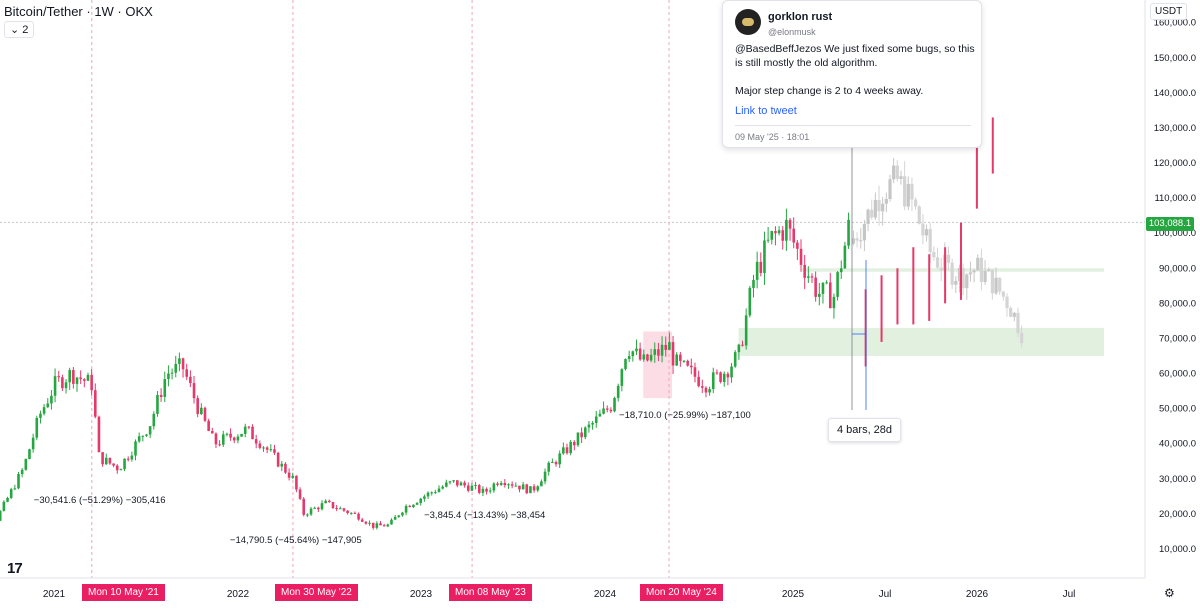 This screenshot has width=1200, height=609. Describe the element at coordinates (1175, 58) in the screenshot. I see `y-tick-label: 150,000.0` at that location.